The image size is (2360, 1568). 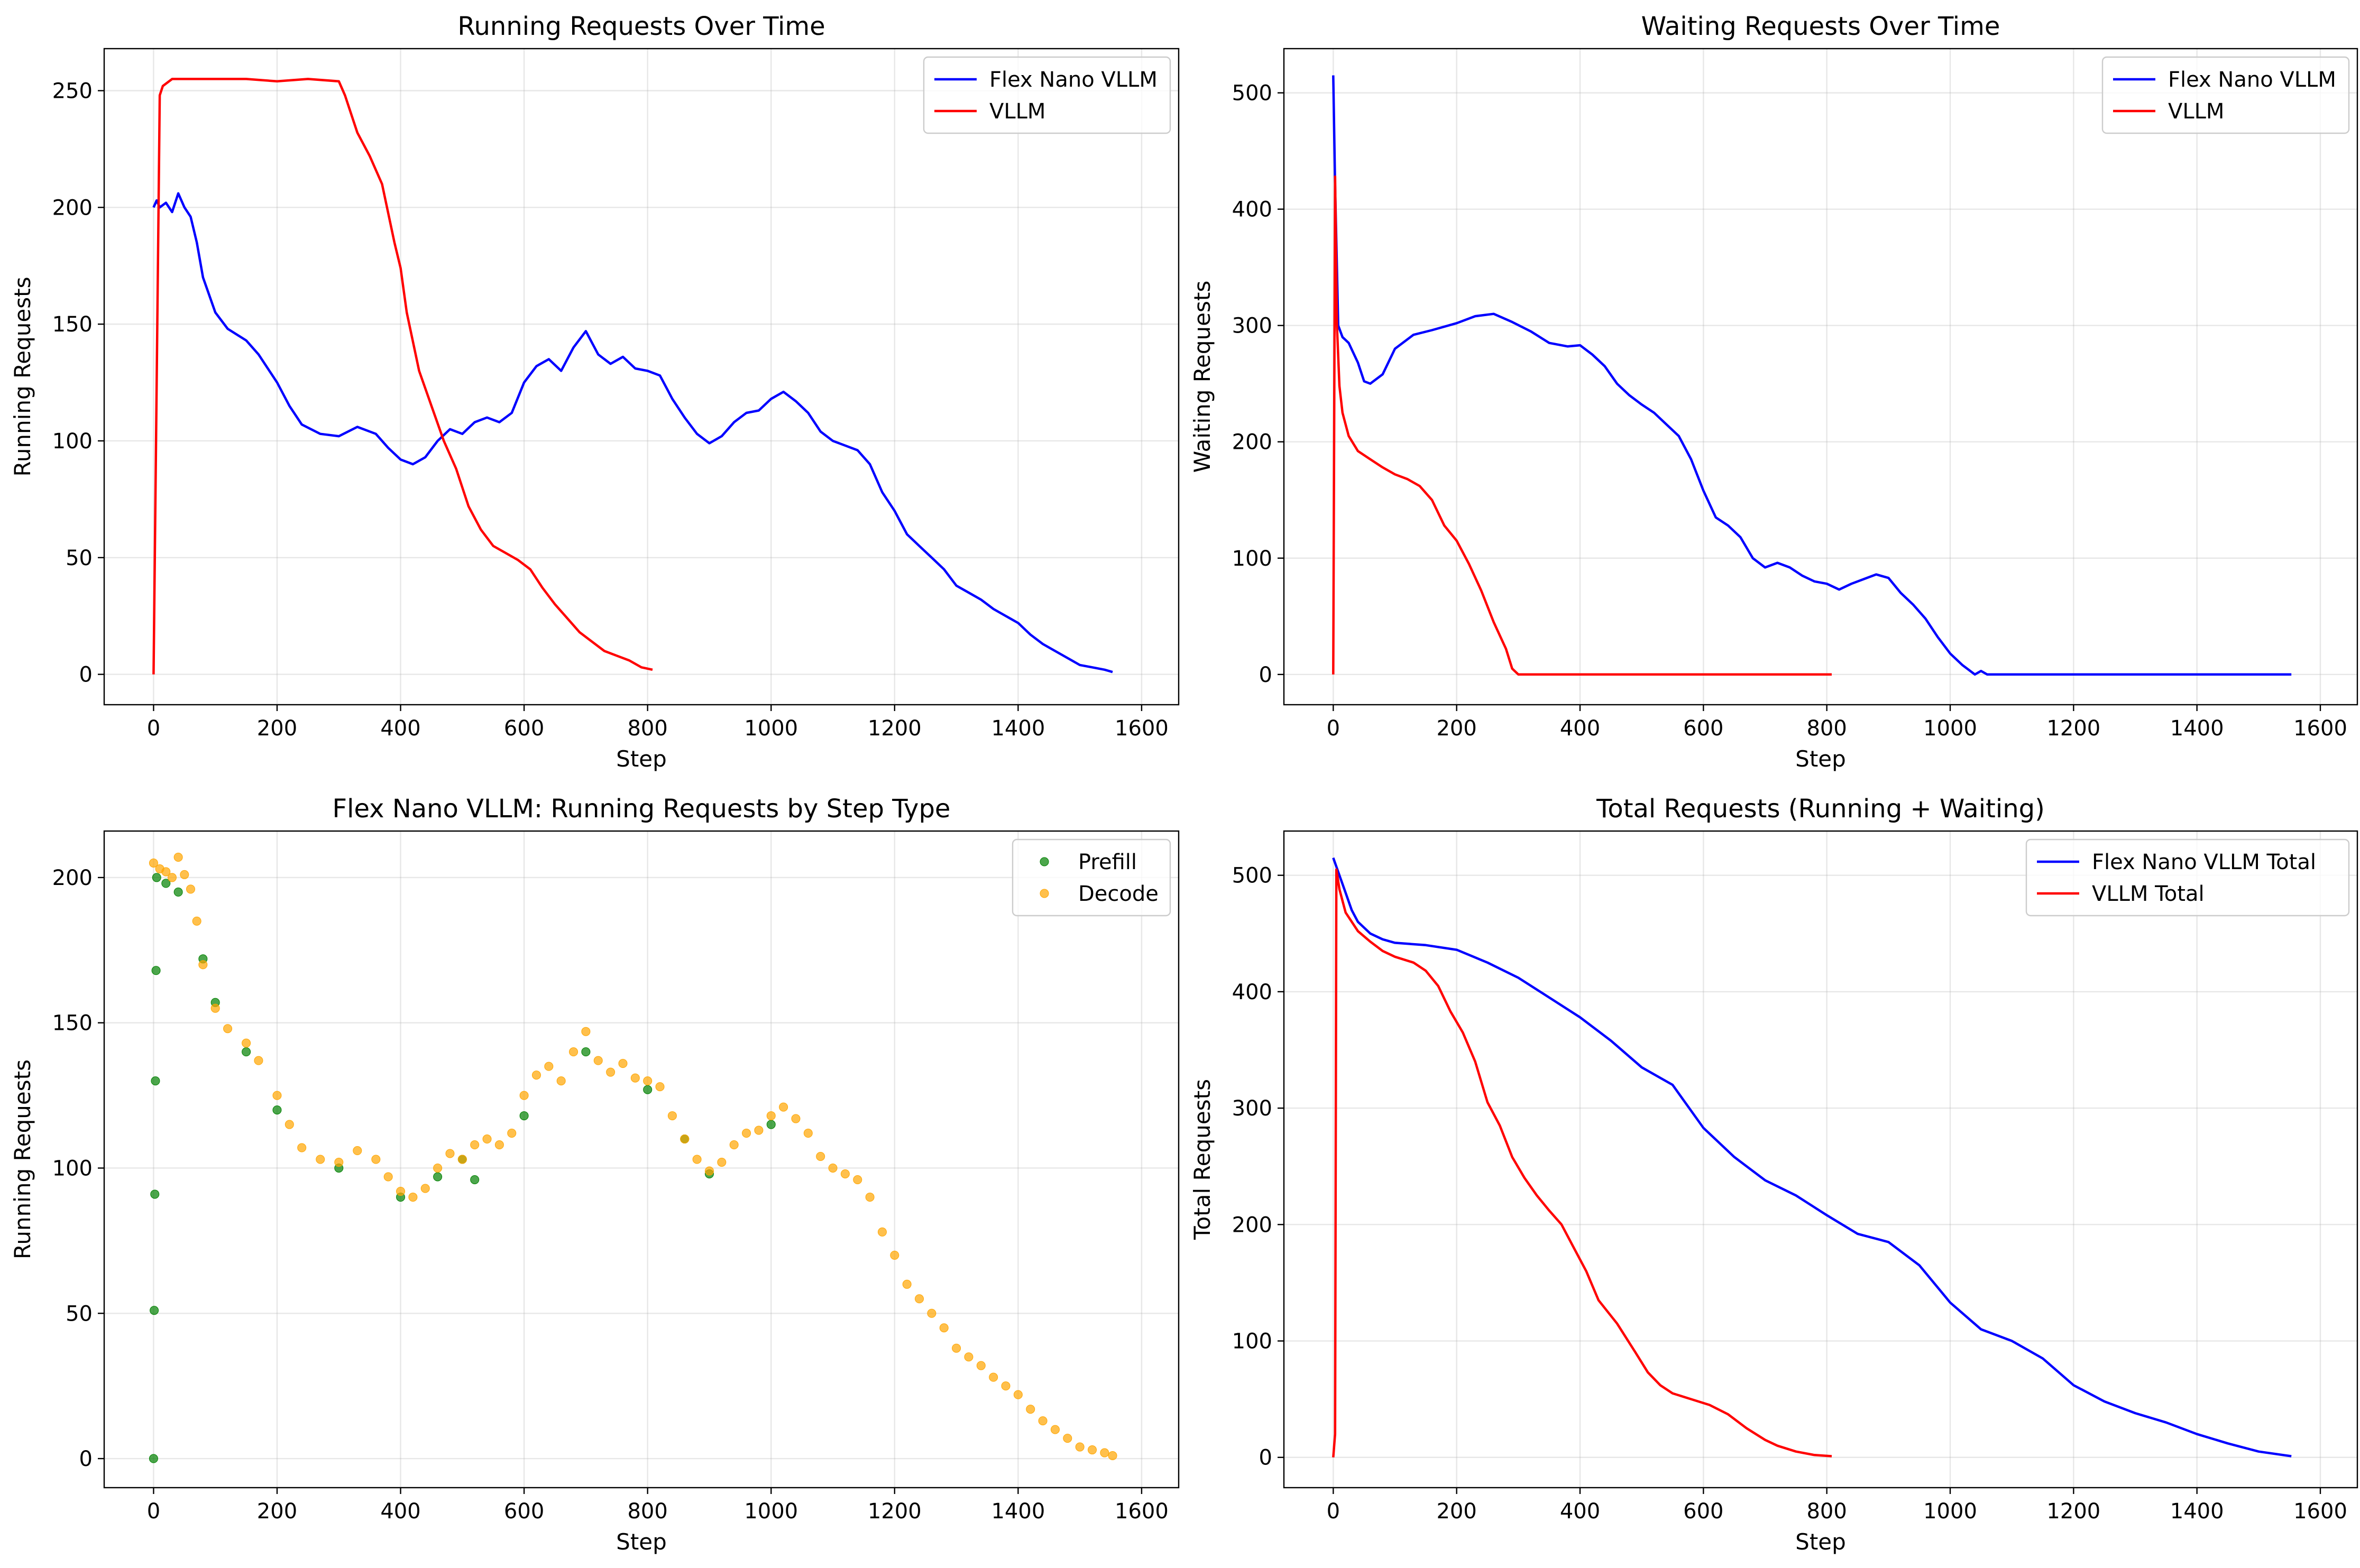 I want to click on y-tick-label: 500, so click(x=1252, y=876).